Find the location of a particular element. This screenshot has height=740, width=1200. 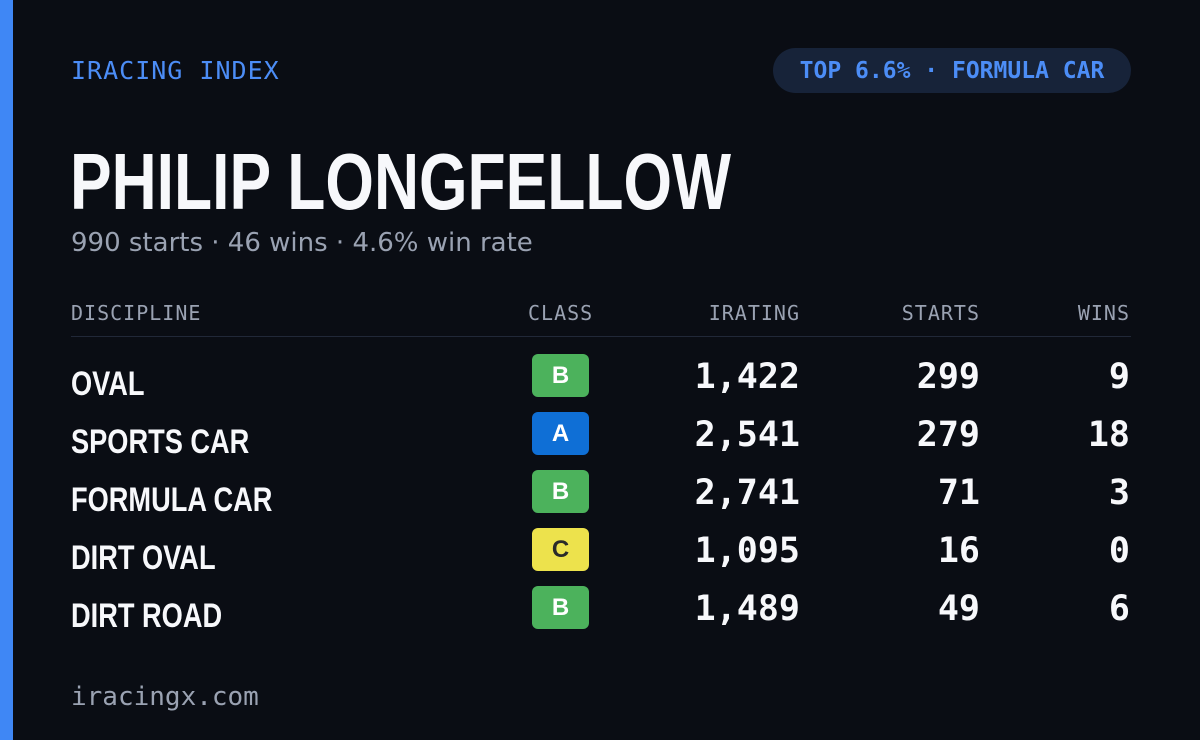

brand-title: IRACING INDEX is located at coordinates (175, 70).